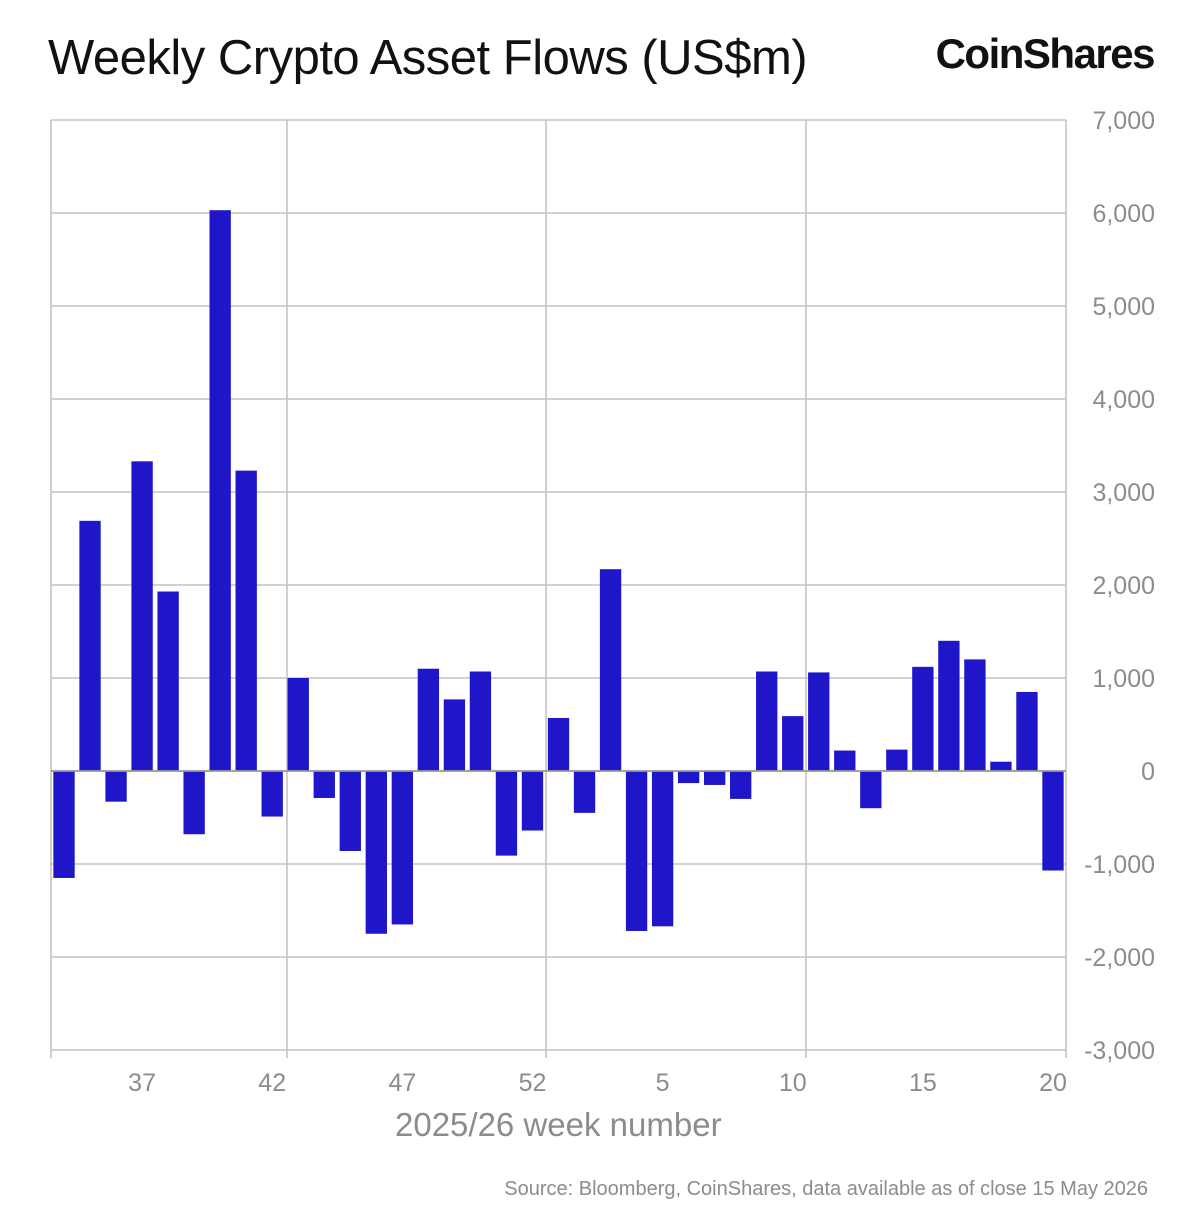 This screenshot has width=1200, height=1216. Describe the element at coordinates (533, 1083) in the screenshot. I see `x-tick-label: 52` at that location.